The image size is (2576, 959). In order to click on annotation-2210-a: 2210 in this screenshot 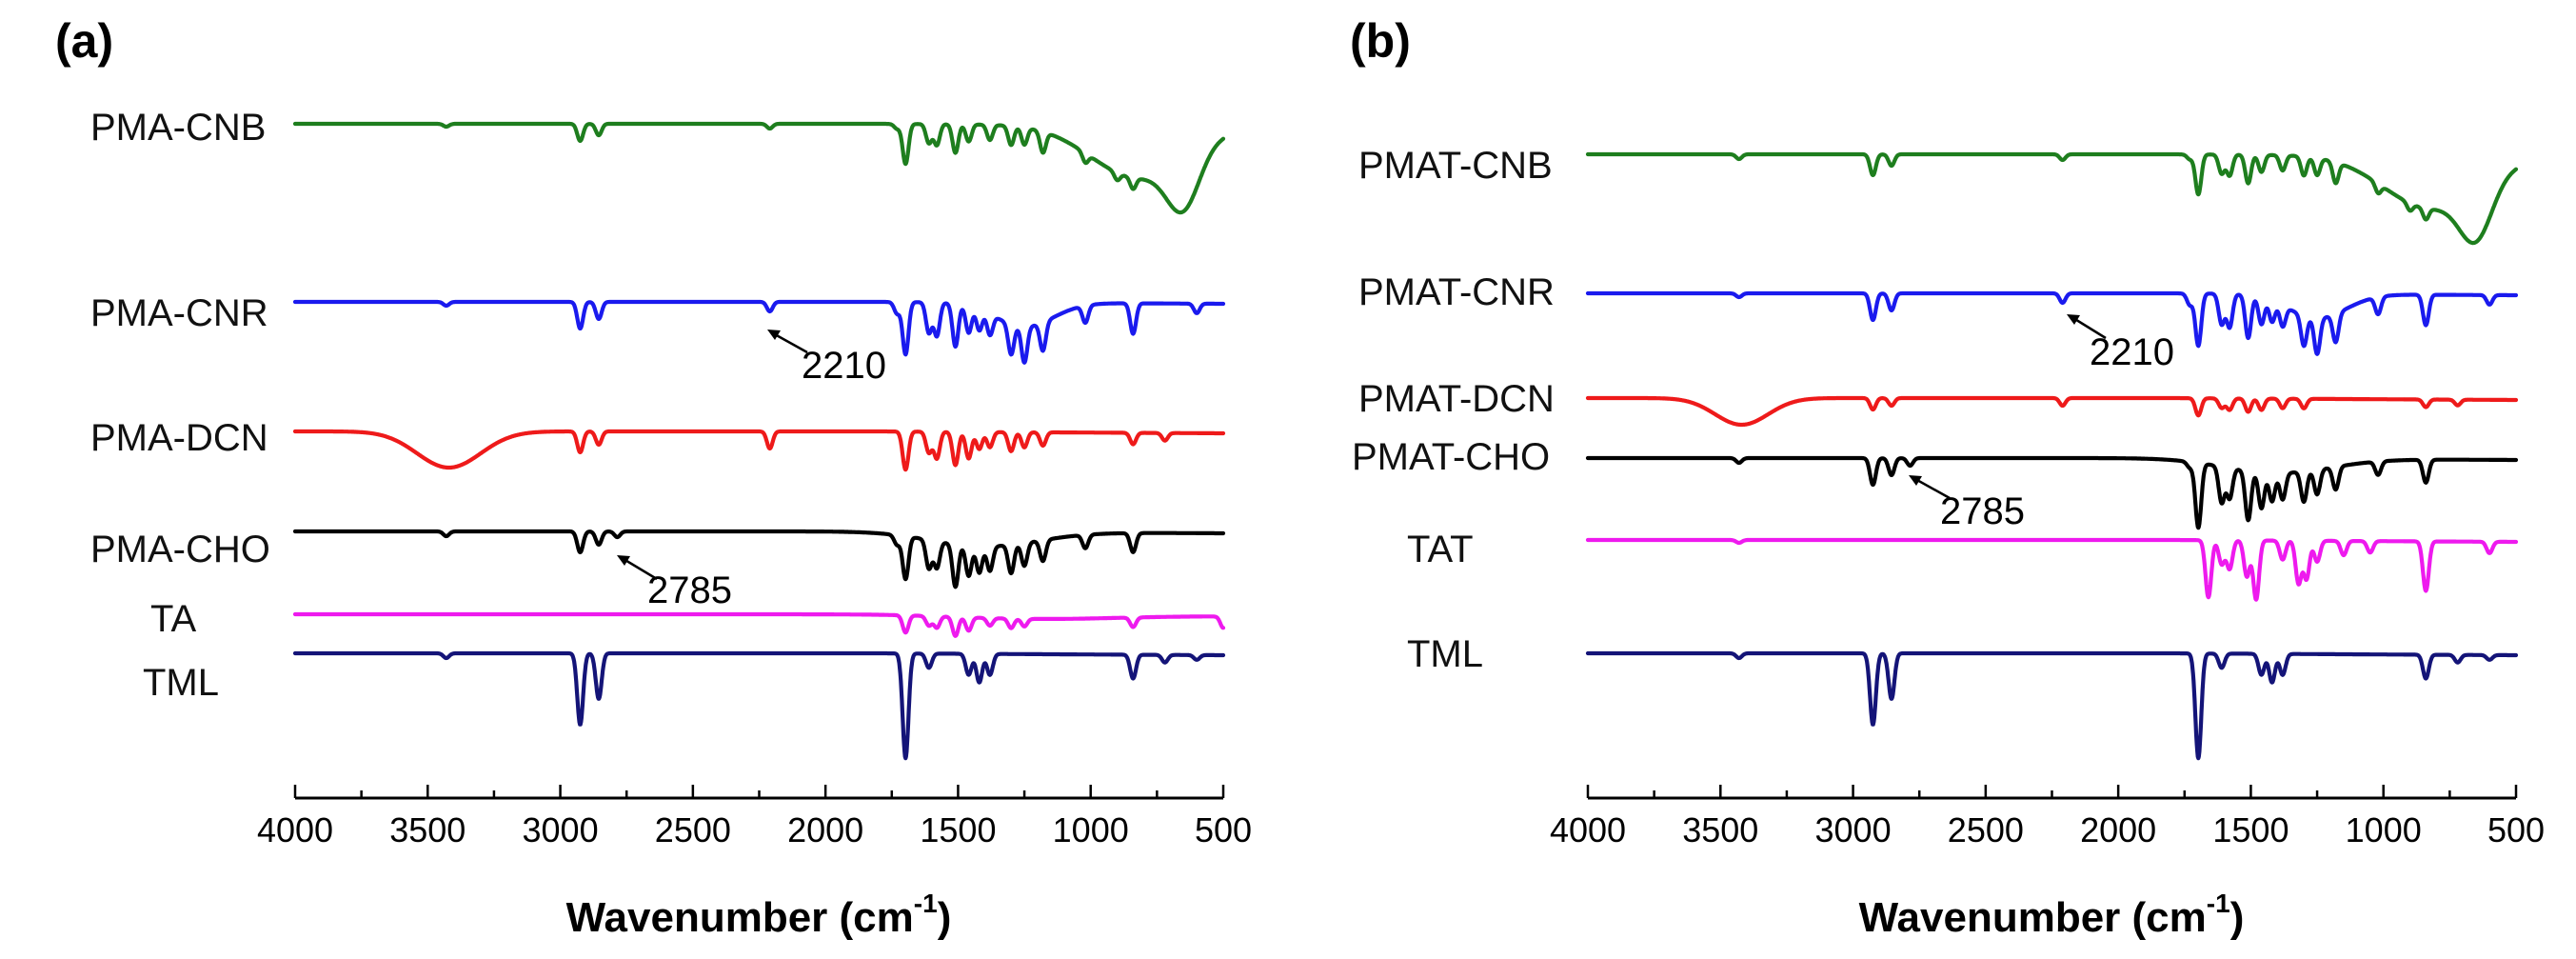, I will do `click(844, 366)`.